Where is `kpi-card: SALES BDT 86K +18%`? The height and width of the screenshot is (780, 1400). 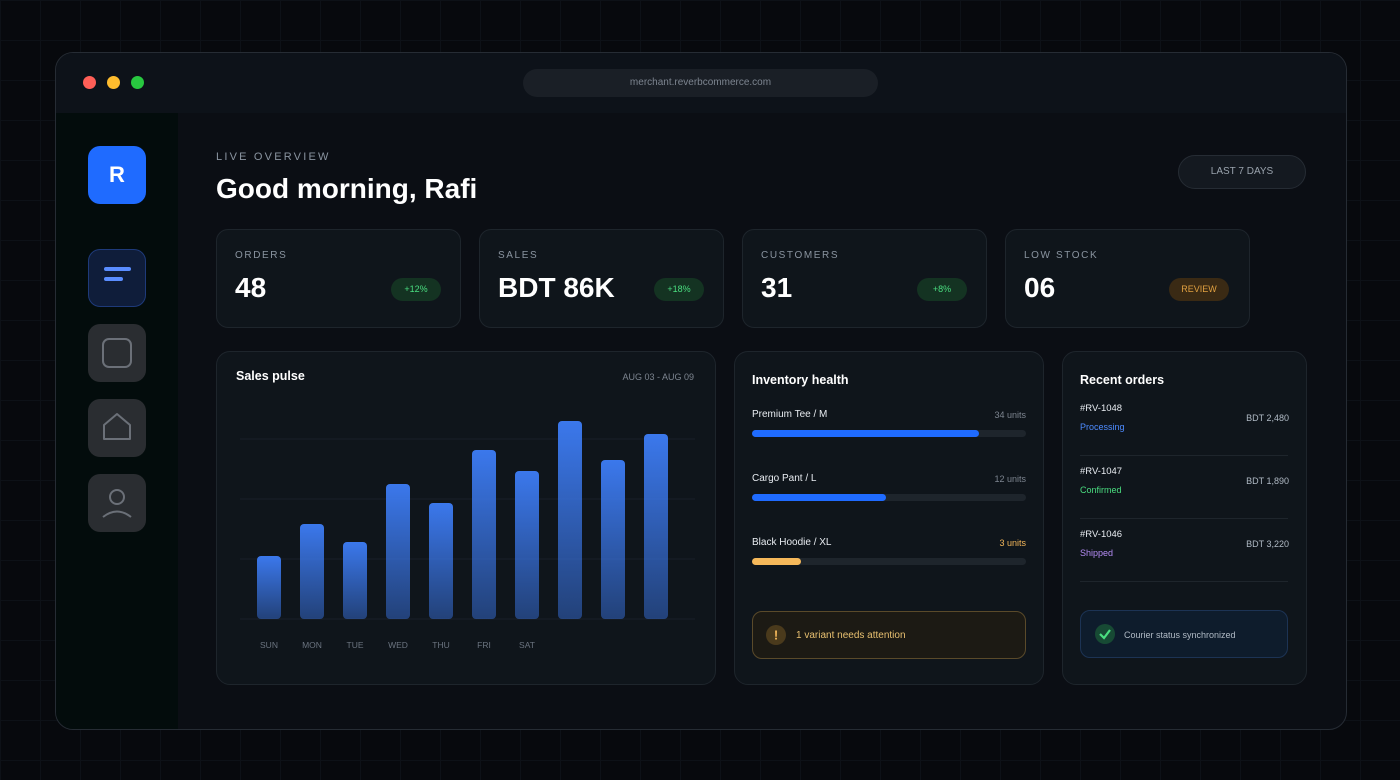 kpi-card: SALES BDT 86K +18% is located at coordinates (601, 278).